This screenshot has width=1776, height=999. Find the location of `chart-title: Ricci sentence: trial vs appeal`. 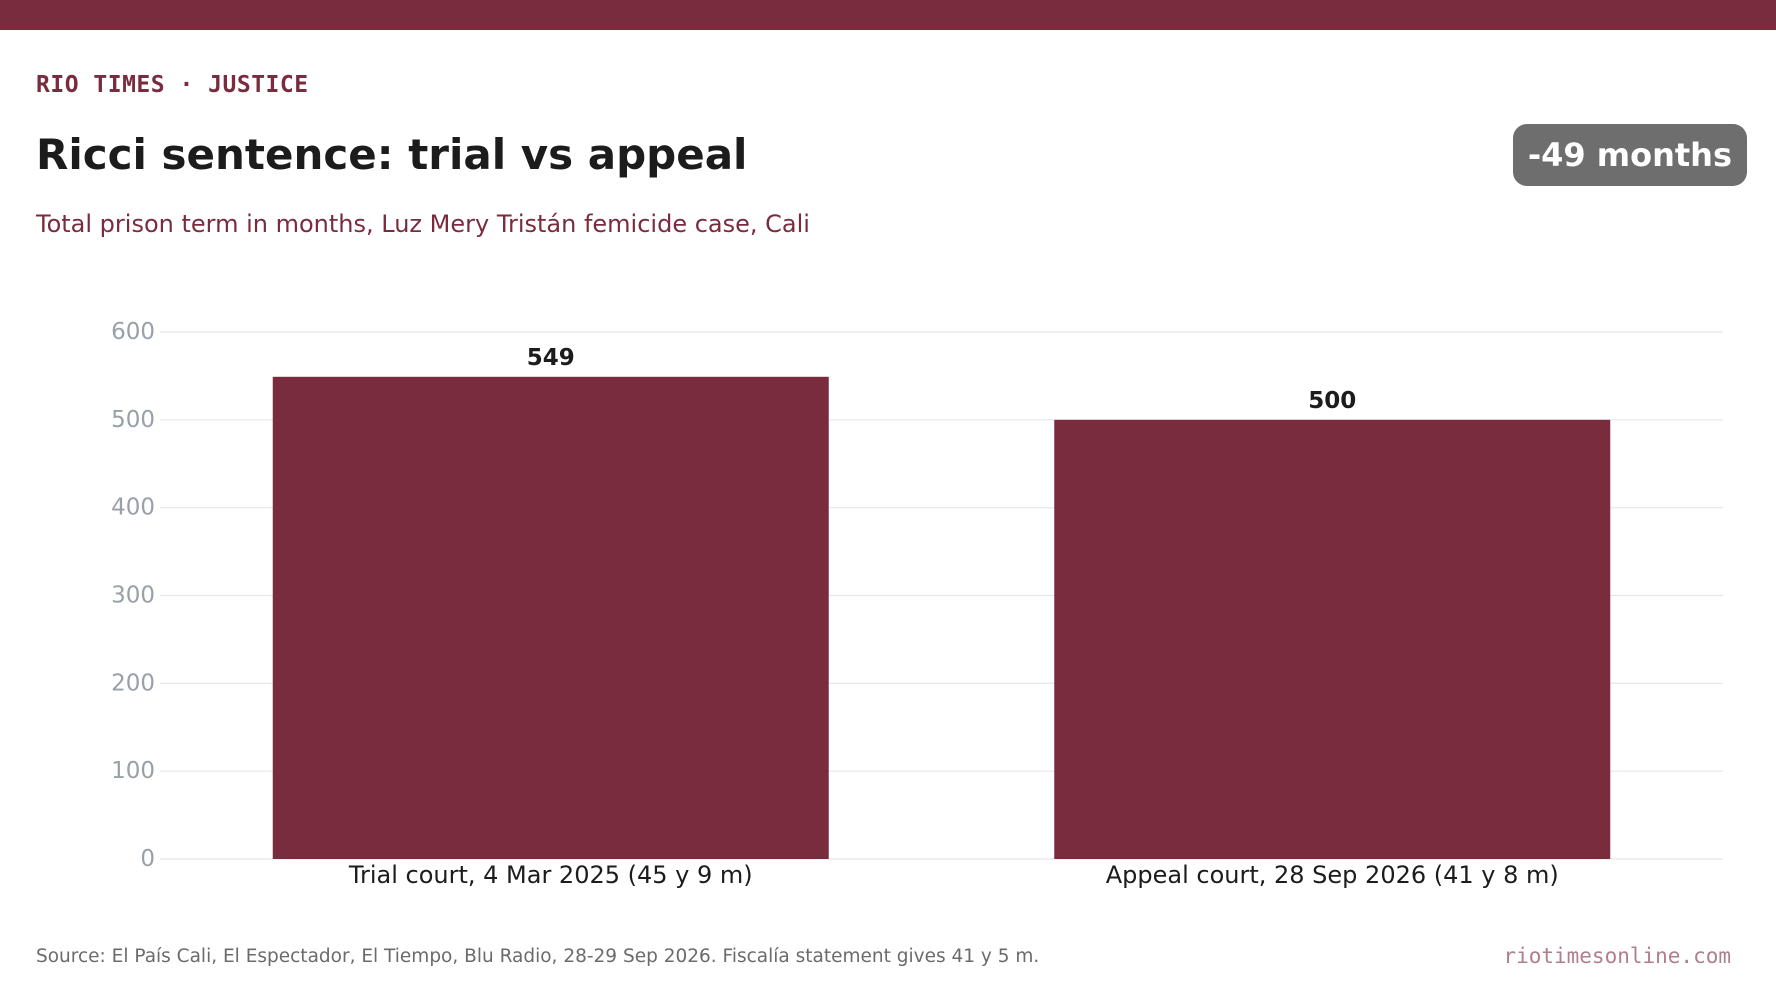

chart-title: Ricci sentence: trial vs appeal is located at coordinates (392, 154).